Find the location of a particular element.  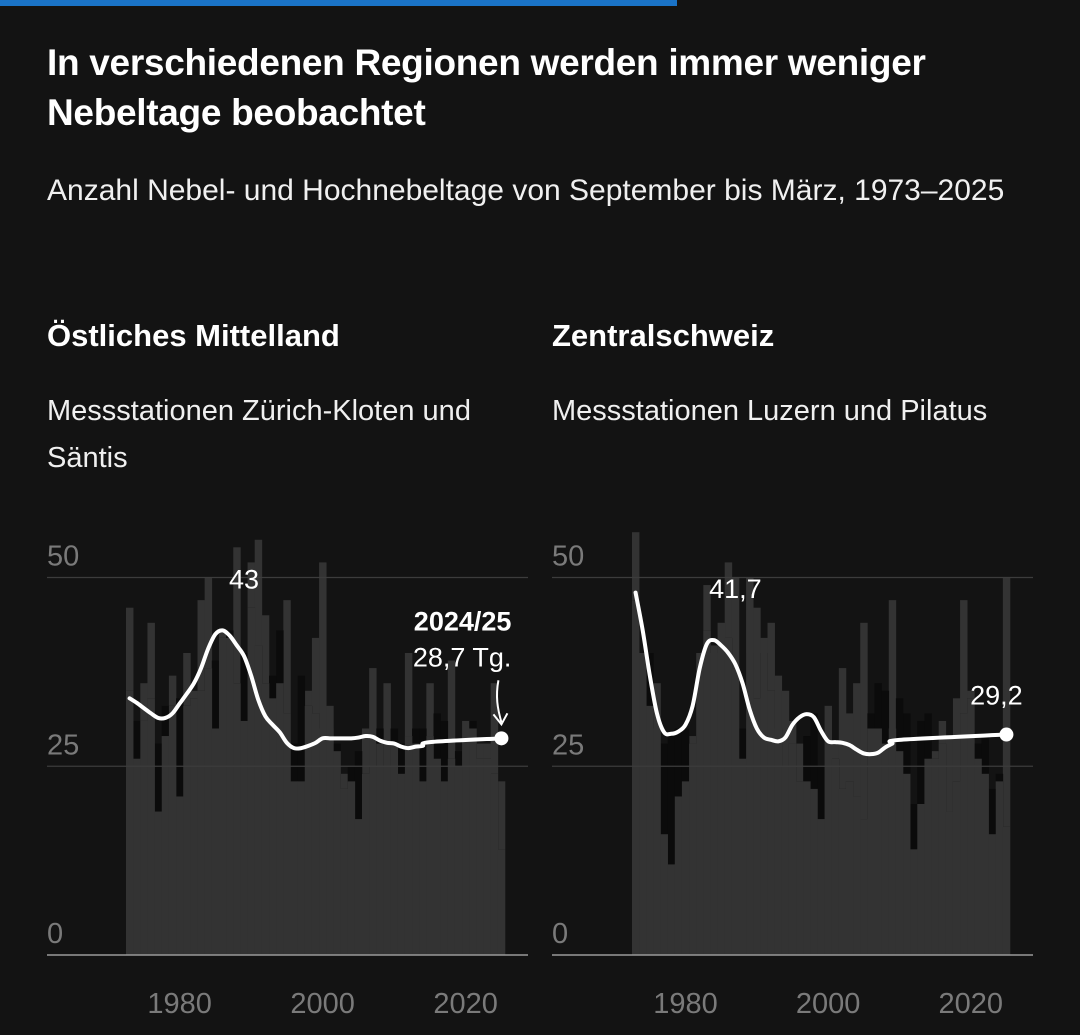

bar-base-oestliches-mittelland-2002 is located at coordinates (337, 853).